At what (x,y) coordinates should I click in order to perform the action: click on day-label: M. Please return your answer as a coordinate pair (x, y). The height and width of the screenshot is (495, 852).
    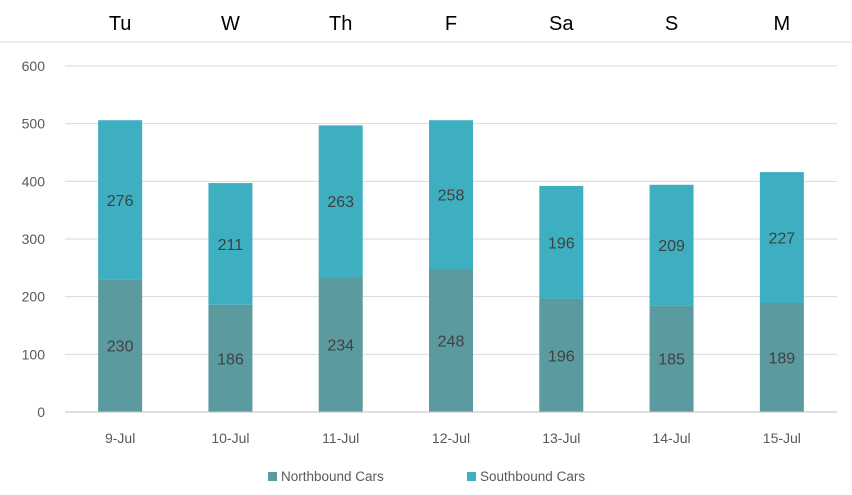
    Looking at the image, I should click on (782, 24).